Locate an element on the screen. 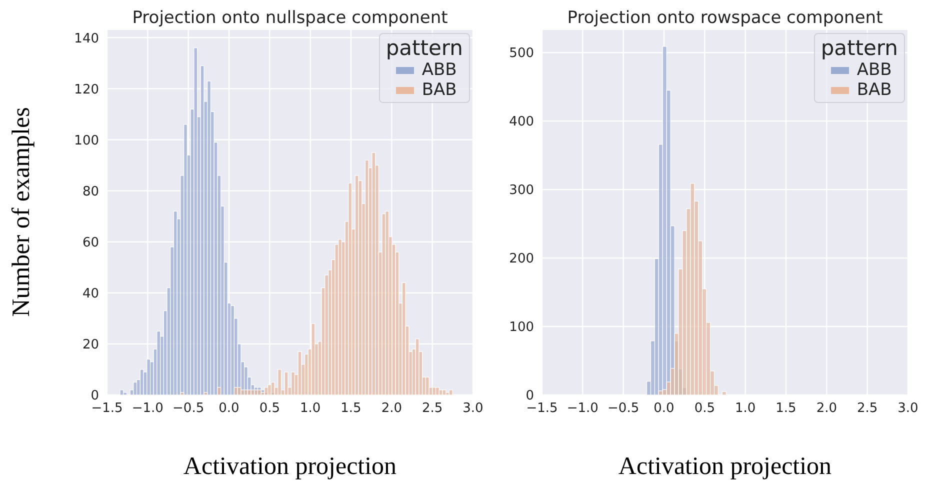 The width and height of the screenshot is (925, 485). y-tick-label: 60 is located at coordinates (90, 242).